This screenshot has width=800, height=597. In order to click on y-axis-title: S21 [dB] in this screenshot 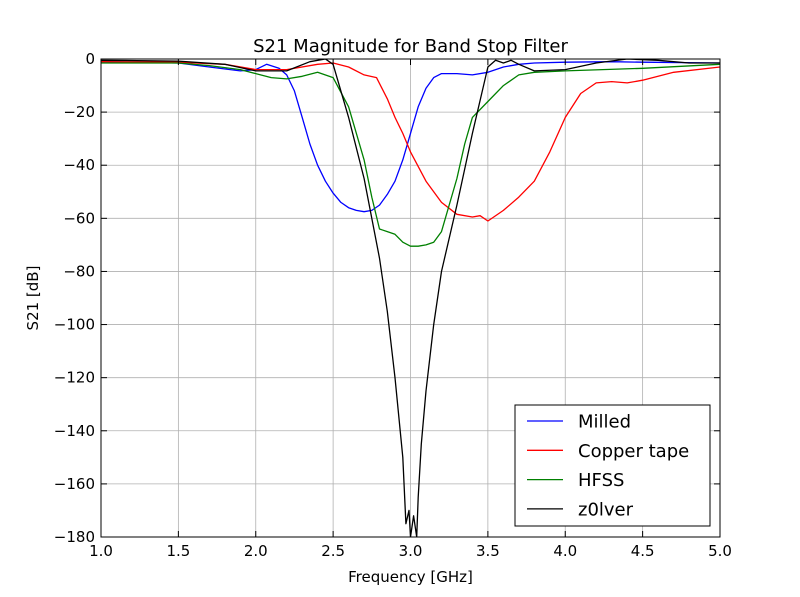, I will do `click(33, 298)`.